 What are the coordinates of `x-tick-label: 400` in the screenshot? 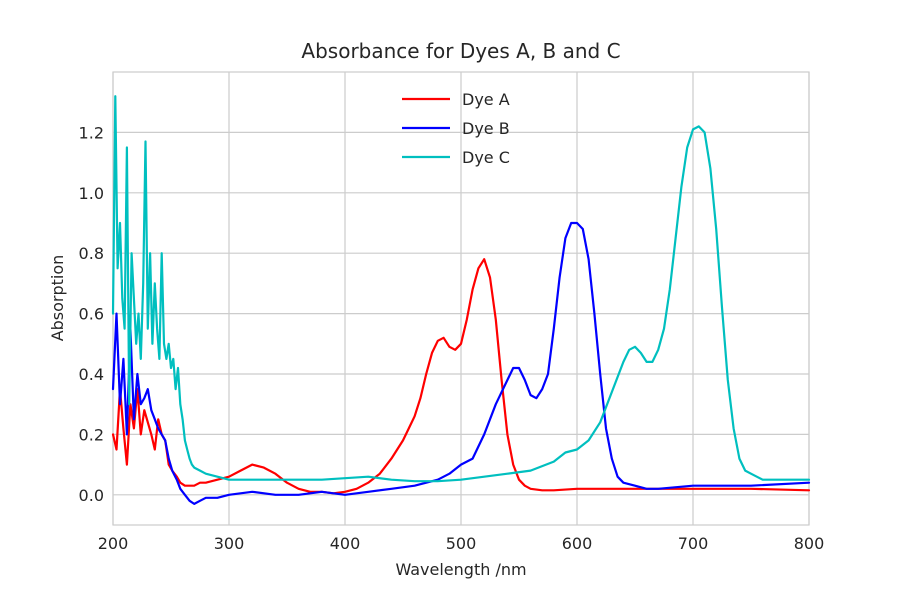 It's located at (345, 543).